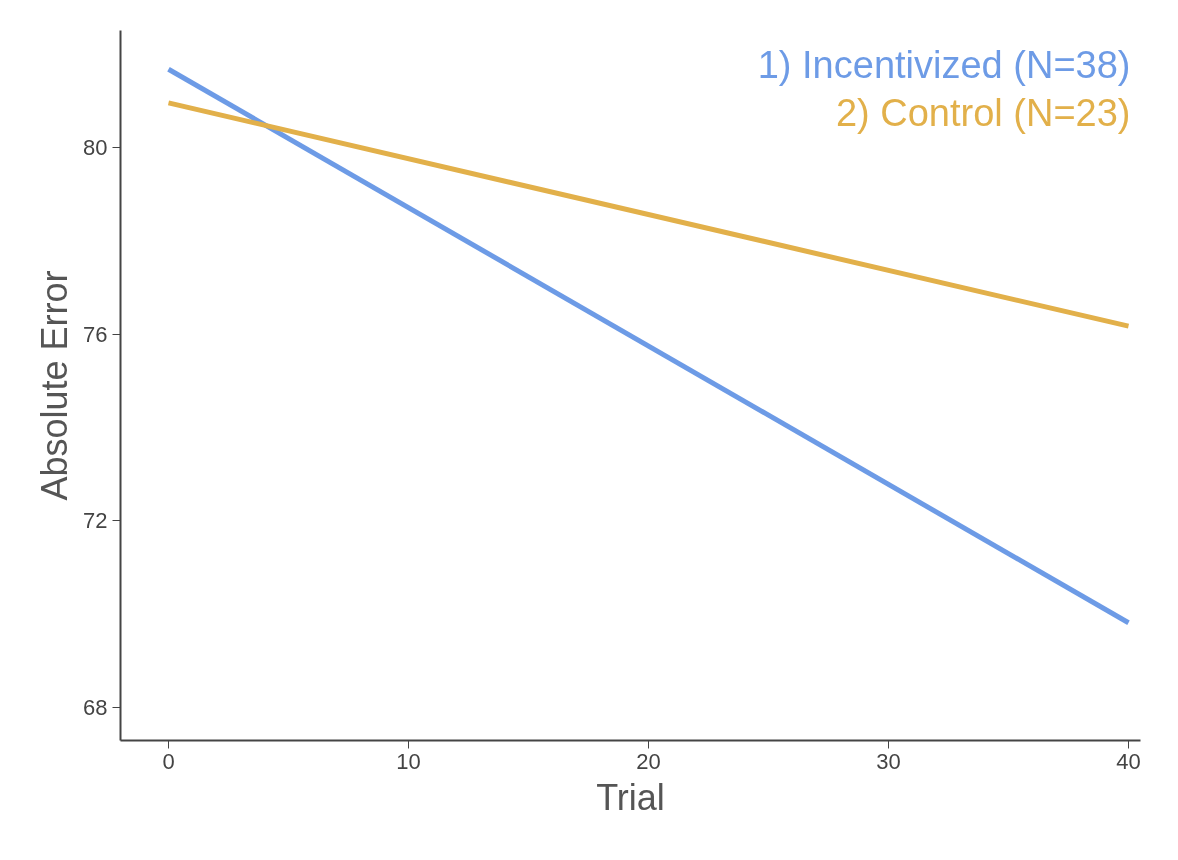  I want to click on x-tick-label: 40, so click(1128, 761).